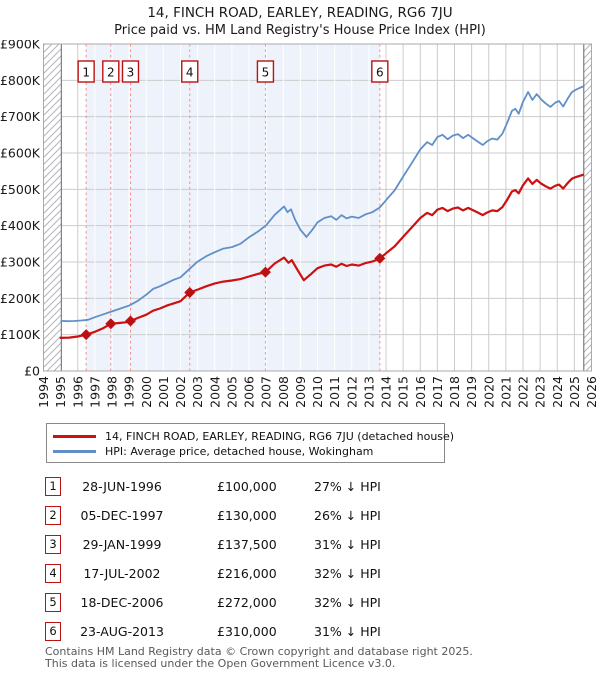  I want to click on x-axis-label: 1996, so click(77, 392).